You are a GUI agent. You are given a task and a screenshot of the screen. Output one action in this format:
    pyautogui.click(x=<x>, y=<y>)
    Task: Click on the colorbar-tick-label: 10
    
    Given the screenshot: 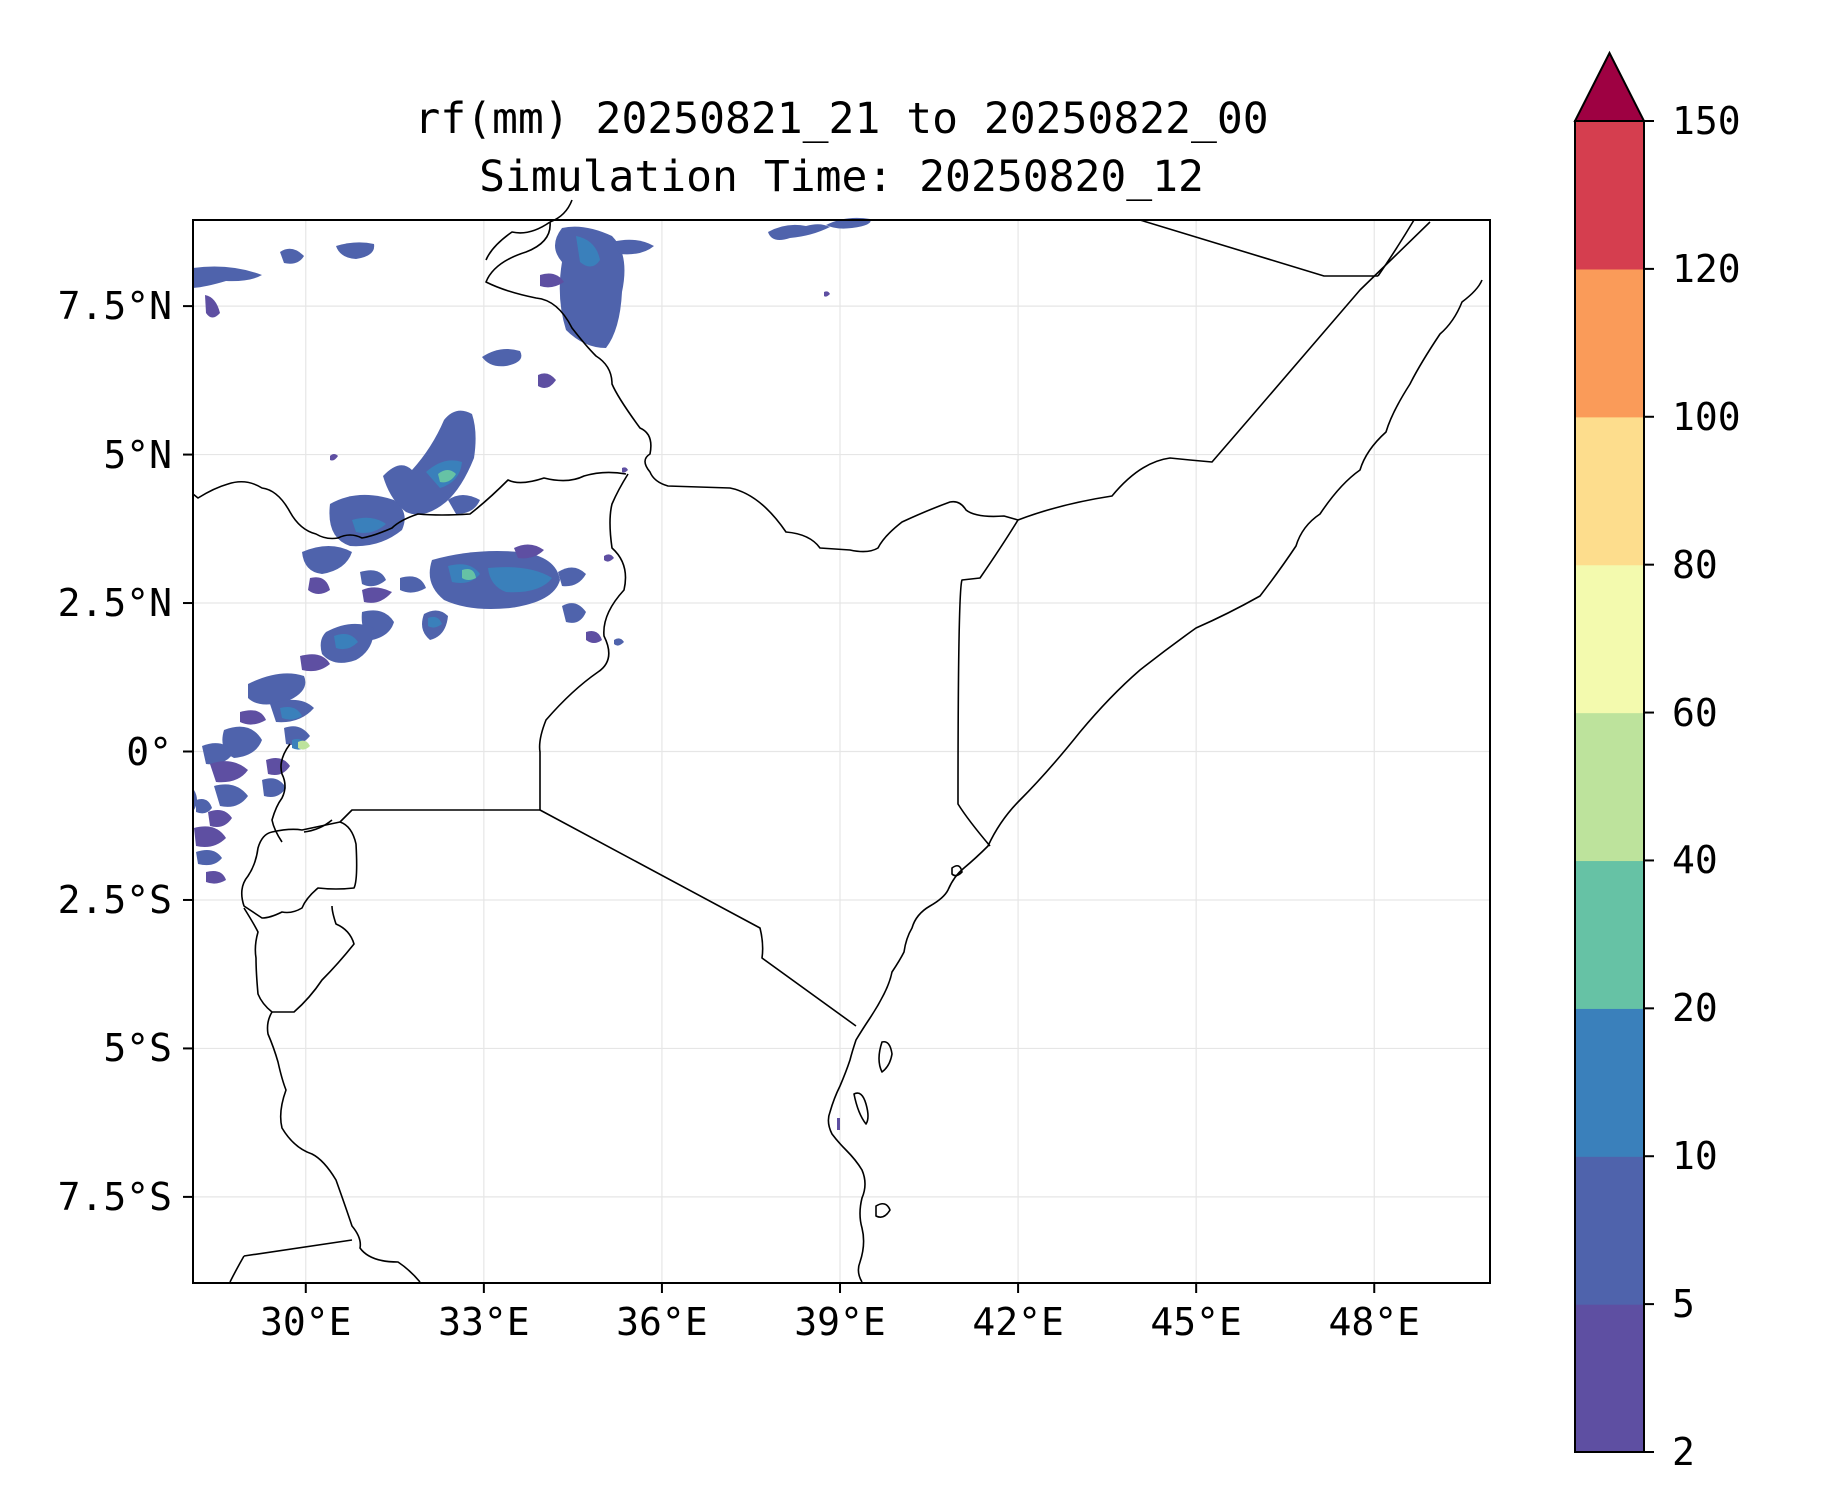 What is the action you would take?
    pyautogui.click(x=1695, y=1156)
    